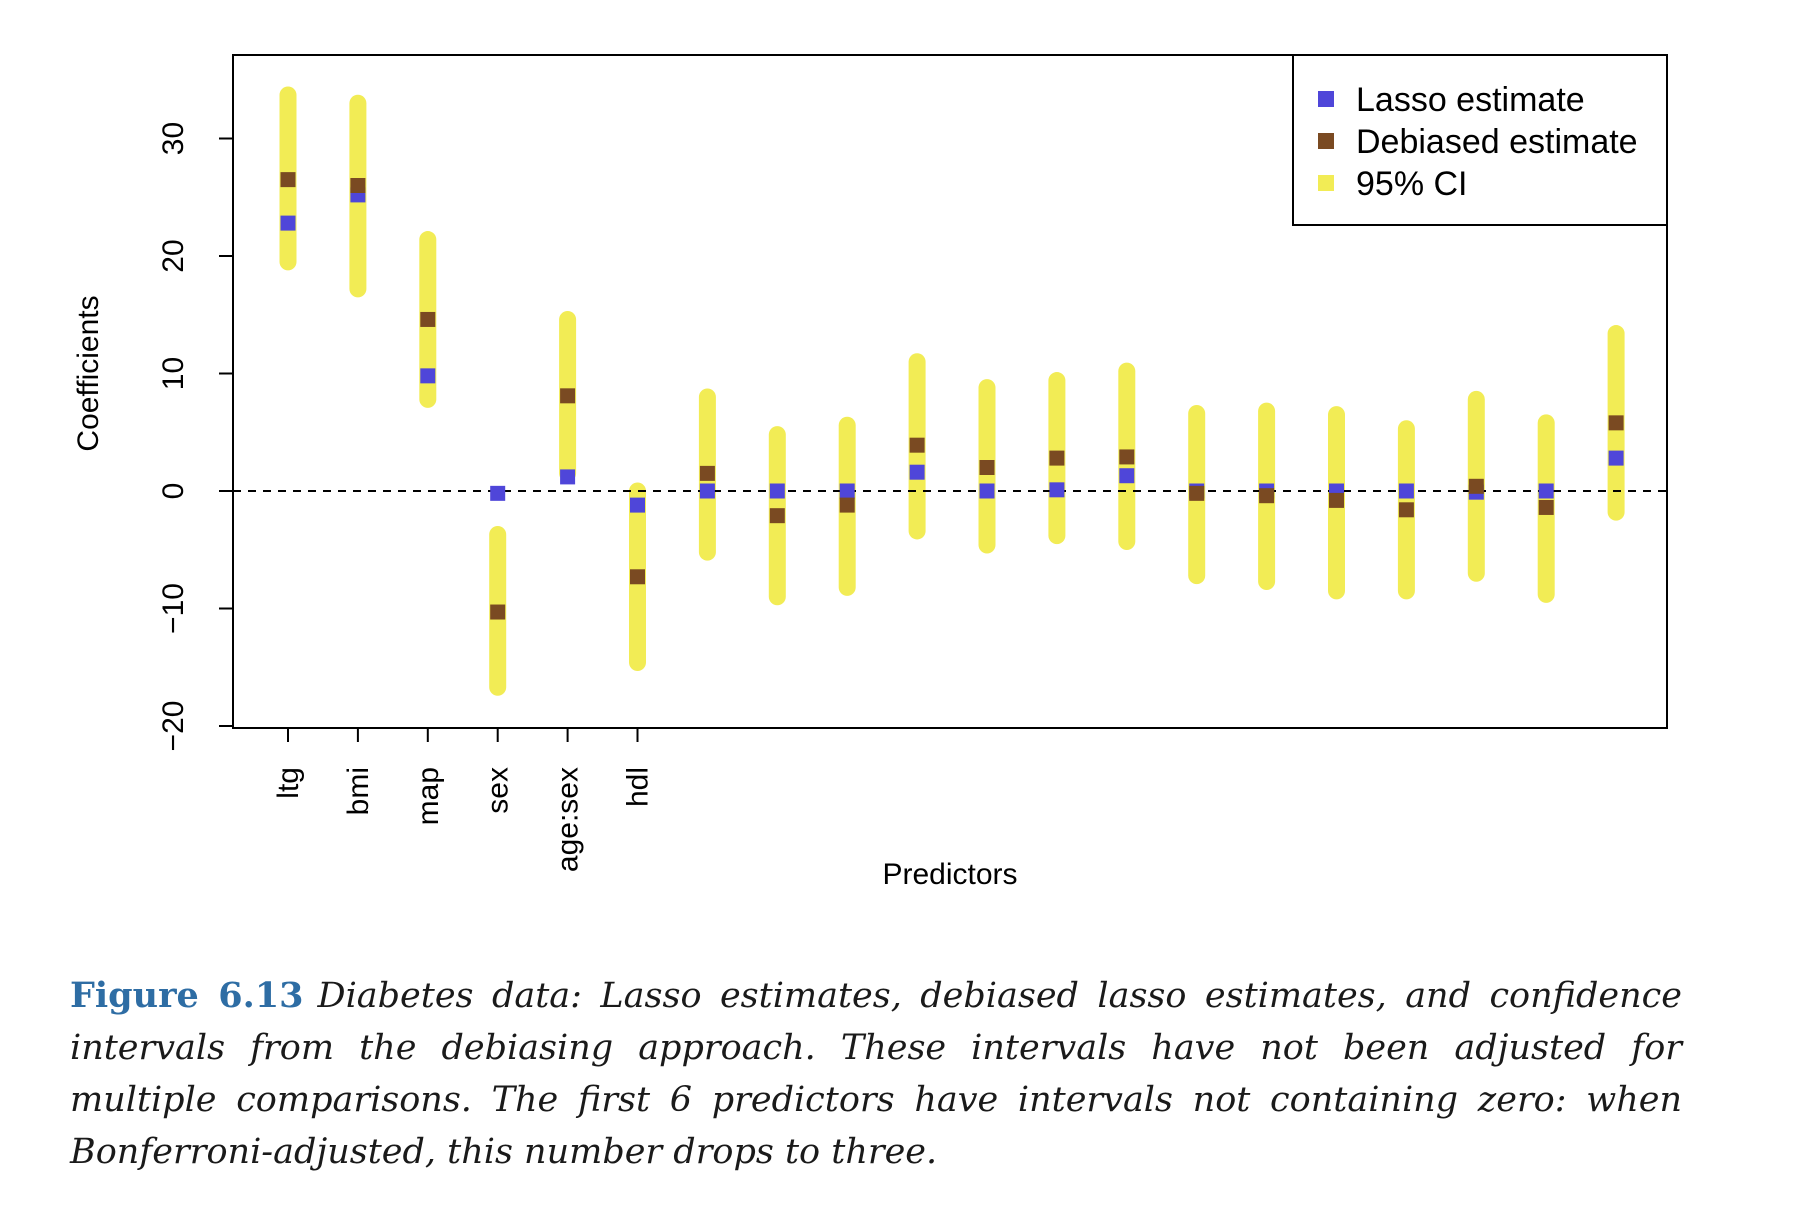 This screenshot has height=1211, width=1801. Describe the element at coordinates (173, 608) in the screenshot. I see `y-tick-label: −10` at that location.